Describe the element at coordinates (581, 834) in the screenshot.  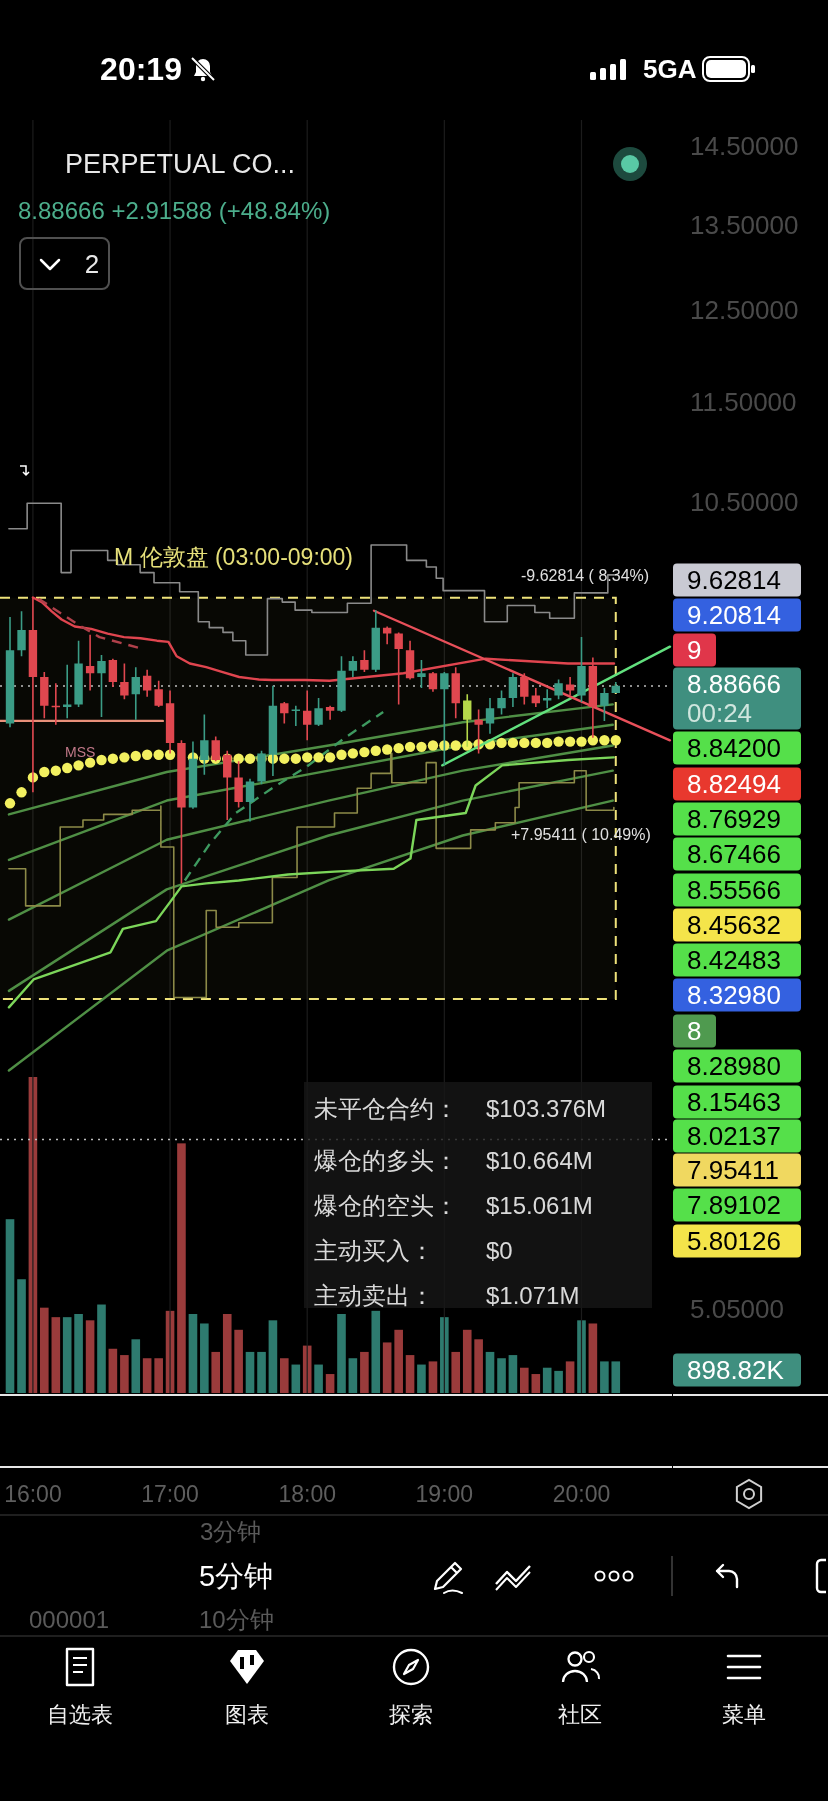
I see `annotation: +7.95411 ( 10.49%)` at that location.